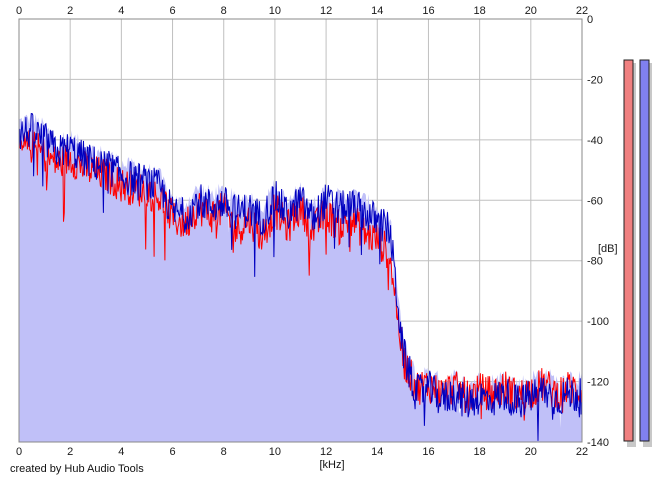 The width and height of the screenshot is (664, 482). I want to click on x-tick-label-top: 2, so click(70, 11).